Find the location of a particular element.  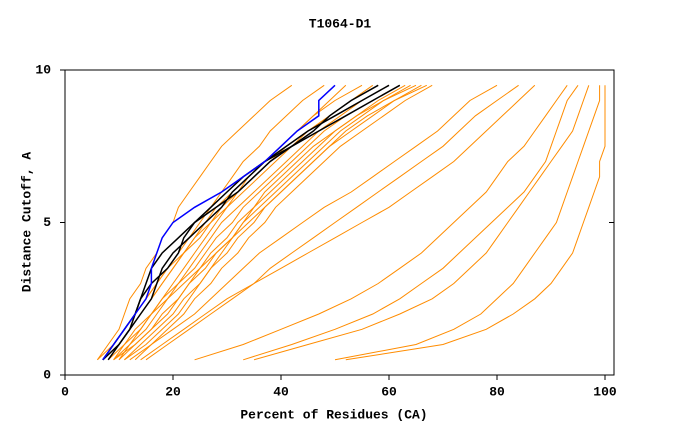

x-tick-label: 40 is located at coordinates (281, 391).